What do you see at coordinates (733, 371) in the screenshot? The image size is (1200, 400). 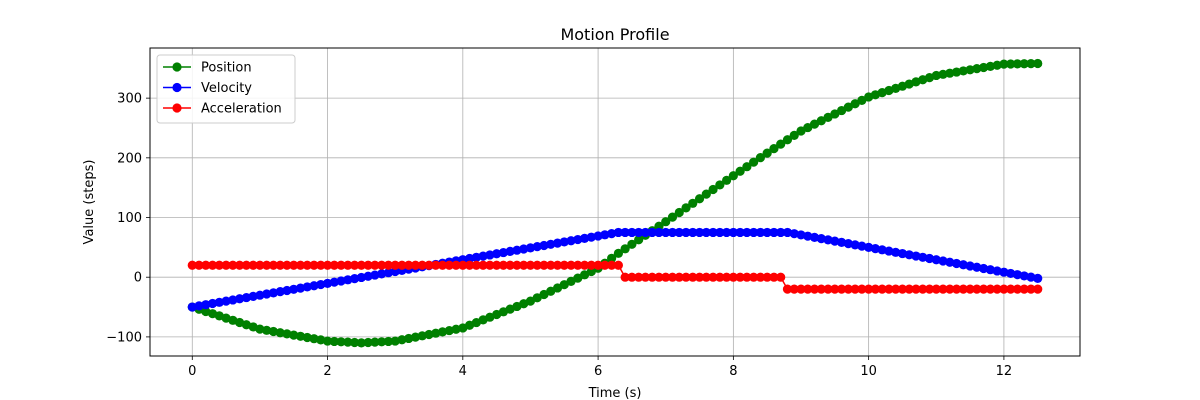 I see `x-tick-label: 8` at bounding box center [733, 371].